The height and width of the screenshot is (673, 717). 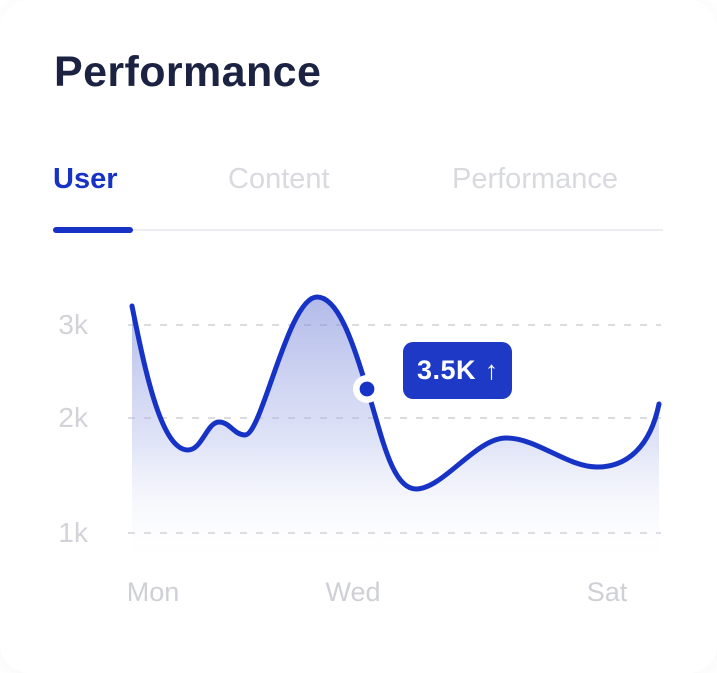 What do you see at coordinates (358, 230) in the screenshot?
I see `tab-track-line` at bounding box center [358, 230].